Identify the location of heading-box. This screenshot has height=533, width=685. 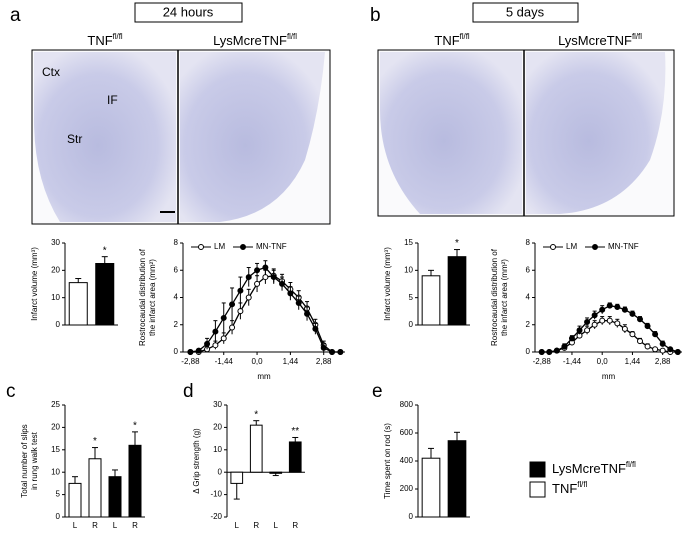
(188, 12).